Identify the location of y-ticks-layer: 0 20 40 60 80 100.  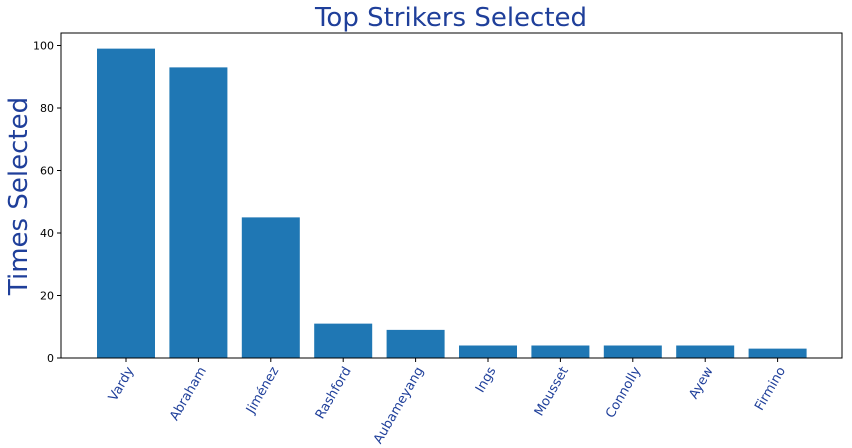
(47, 202).